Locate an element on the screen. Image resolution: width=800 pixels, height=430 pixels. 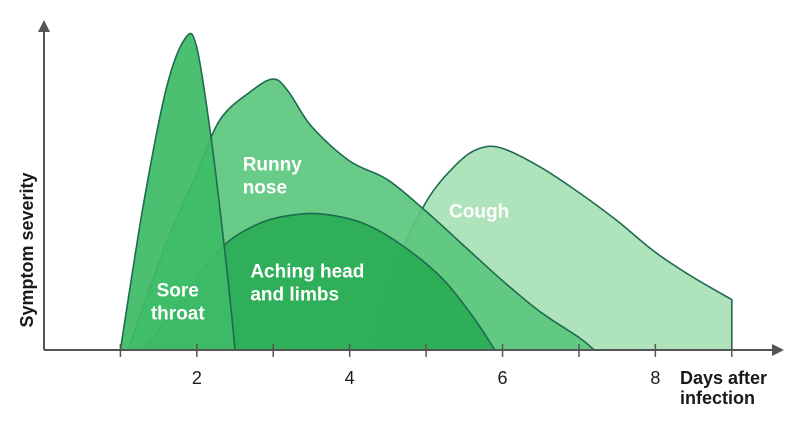
curve-label-line: and limbs is located at coordinates (294, 295).